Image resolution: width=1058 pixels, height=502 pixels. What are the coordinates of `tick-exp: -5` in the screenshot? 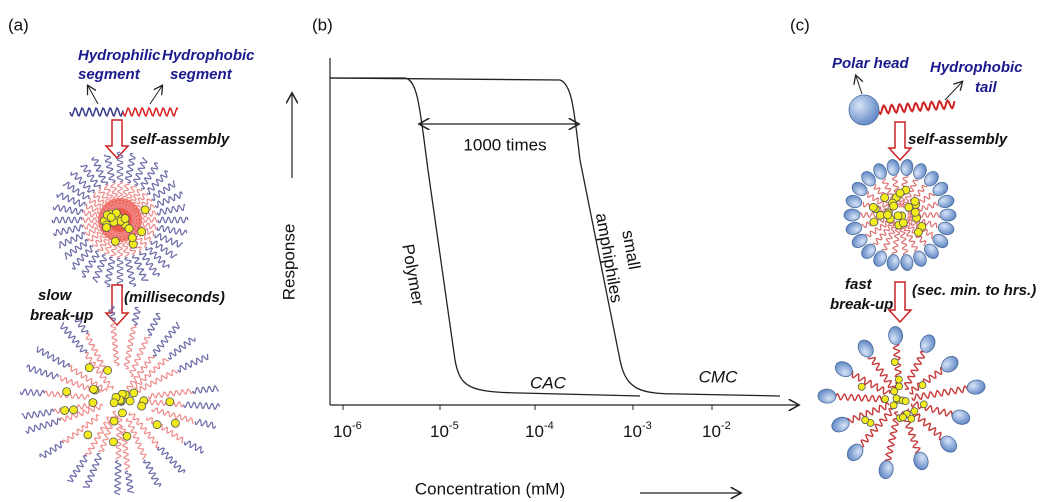 It's located at (454, 426).